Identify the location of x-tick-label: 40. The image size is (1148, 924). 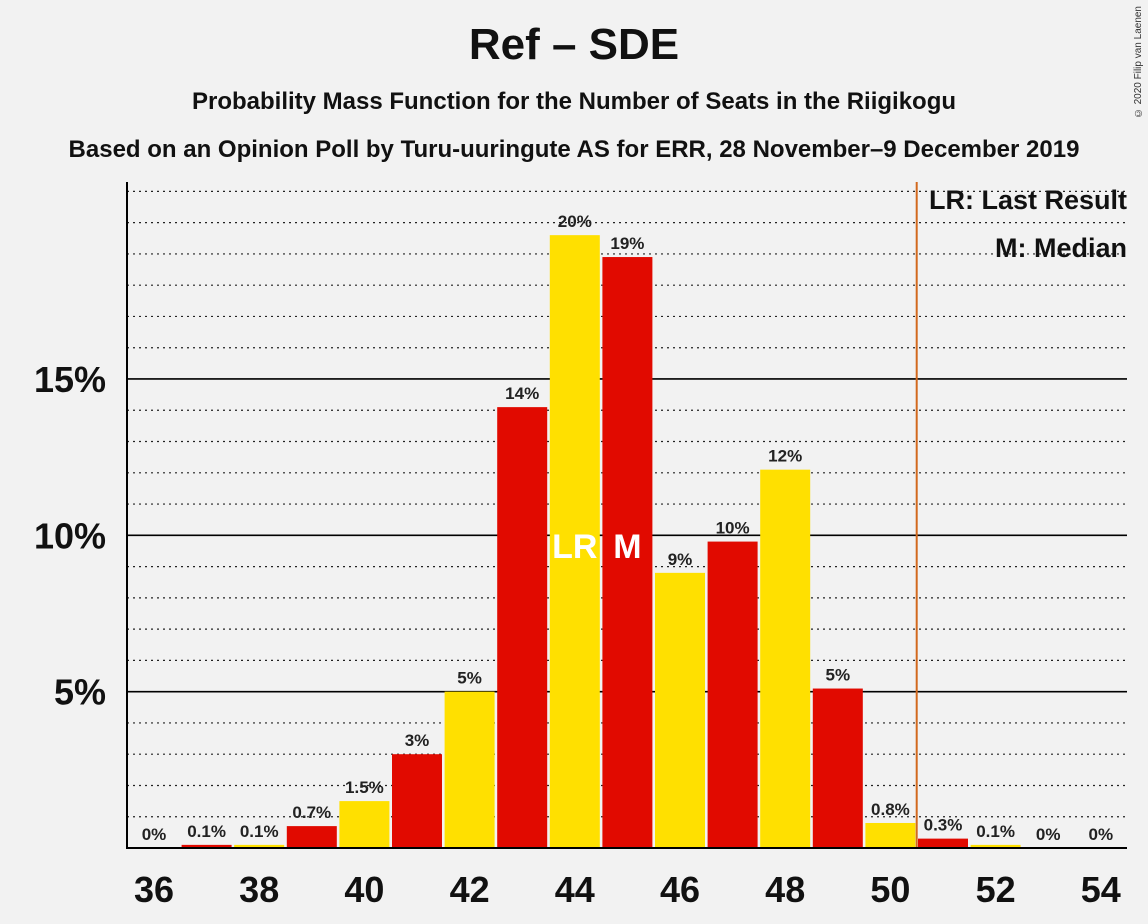
(364, 889).